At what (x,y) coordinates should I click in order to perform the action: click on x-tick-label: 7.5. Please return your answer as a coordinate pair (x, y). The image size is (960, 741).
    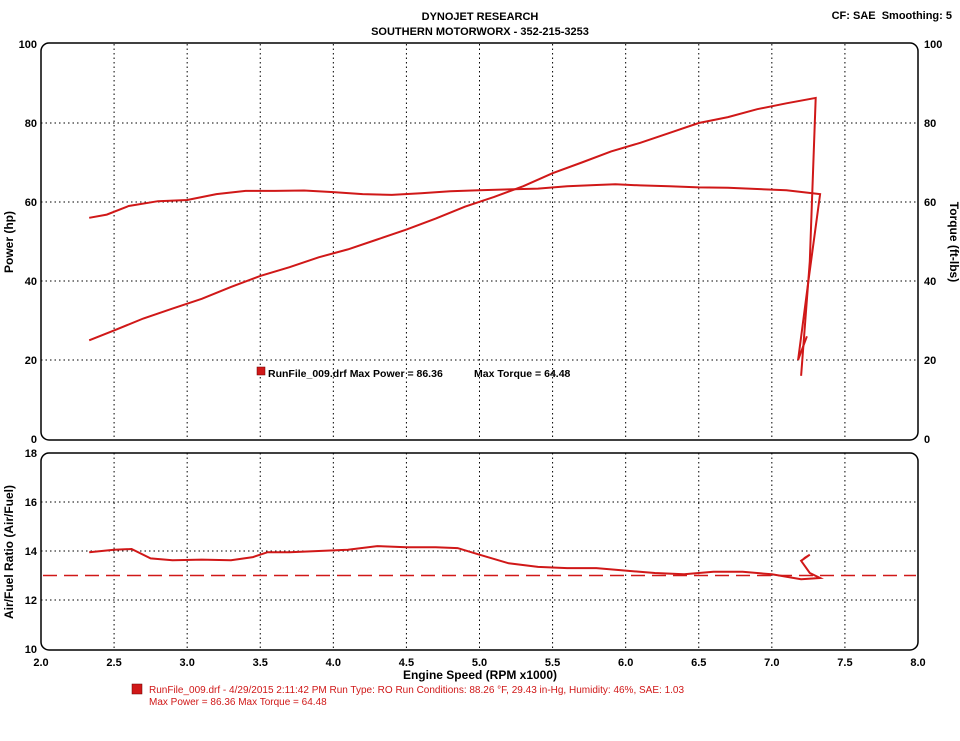
    Looking at the image, I should click on (844, 663).